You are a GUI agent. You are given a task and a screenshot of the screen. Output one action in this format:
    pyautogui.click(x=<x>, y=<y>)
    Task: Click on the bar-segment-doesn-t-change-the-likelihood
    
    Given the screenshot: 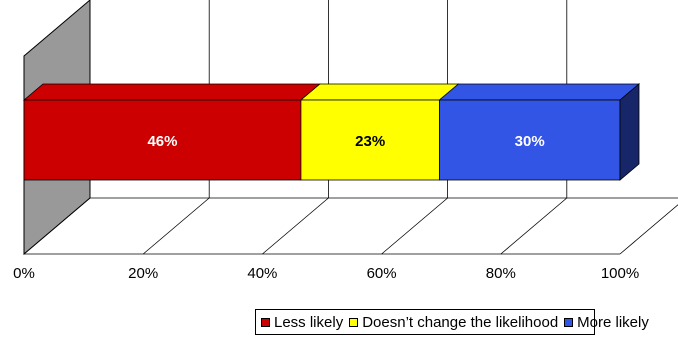 What is the action you would take?
    pyautogui.click(x=370, y=140)
    